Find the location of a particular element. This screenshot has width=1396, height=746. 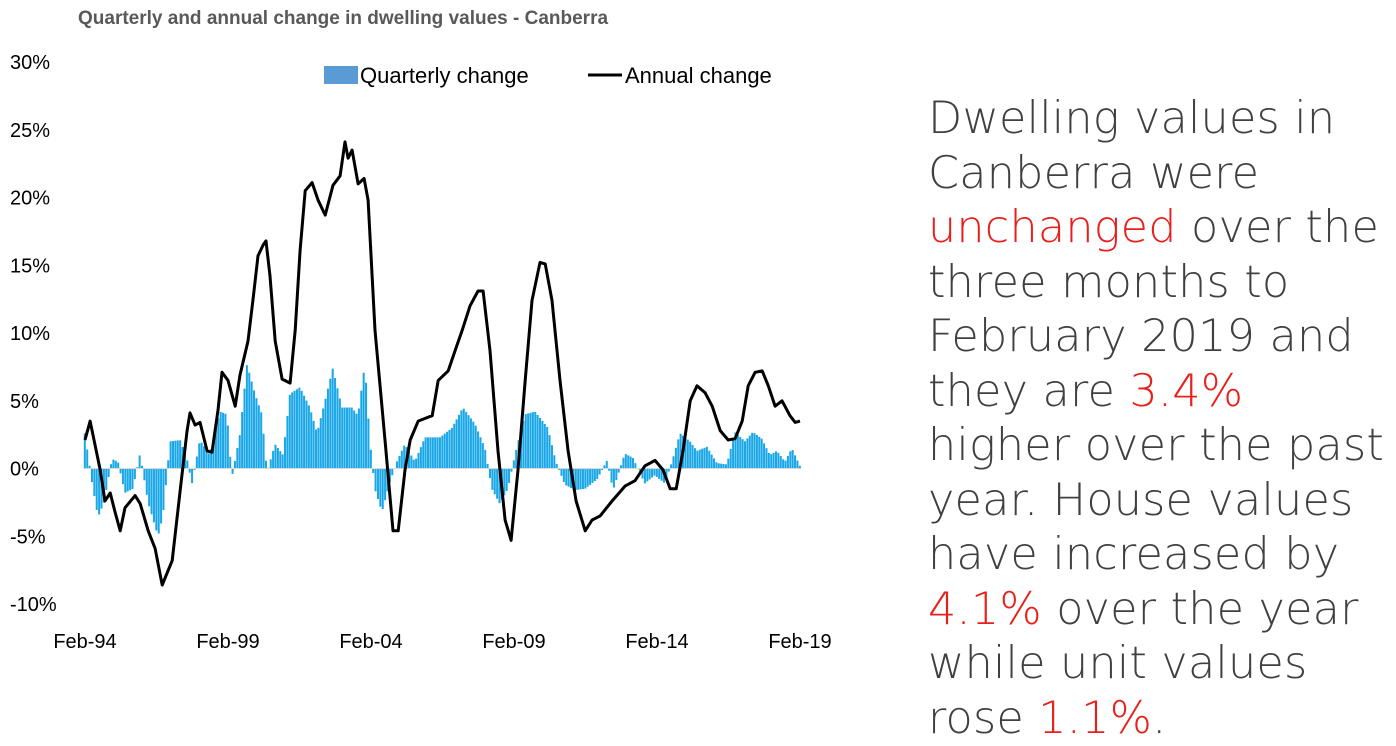

y-tick-label: -10% is located at coordinates (33, 605).